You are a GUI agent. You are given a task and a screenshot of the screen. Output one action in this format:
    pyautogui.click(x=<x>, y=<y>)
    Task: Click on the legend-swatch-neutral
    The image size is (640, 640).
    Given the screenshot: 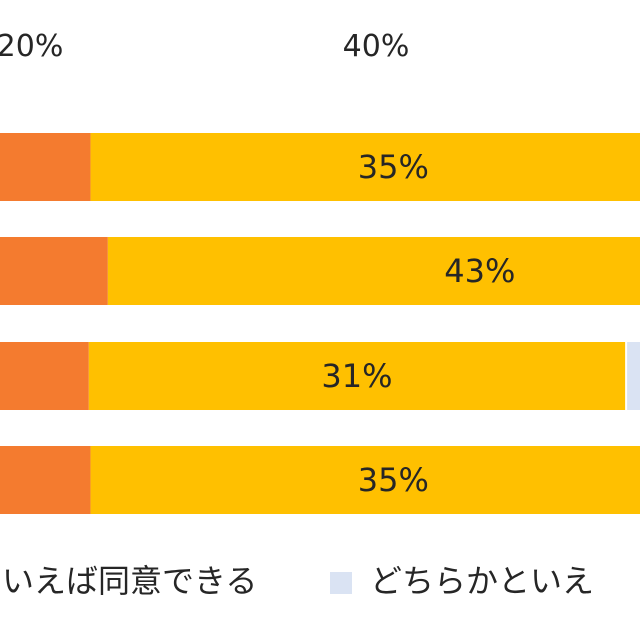 What is the action you would take?
    pyautogui.click(x=341, y=583)
    